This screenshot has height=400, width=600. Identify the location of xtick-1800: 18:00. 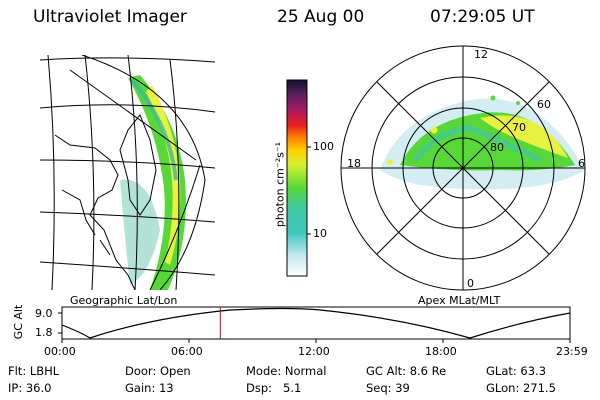
(441, 351).